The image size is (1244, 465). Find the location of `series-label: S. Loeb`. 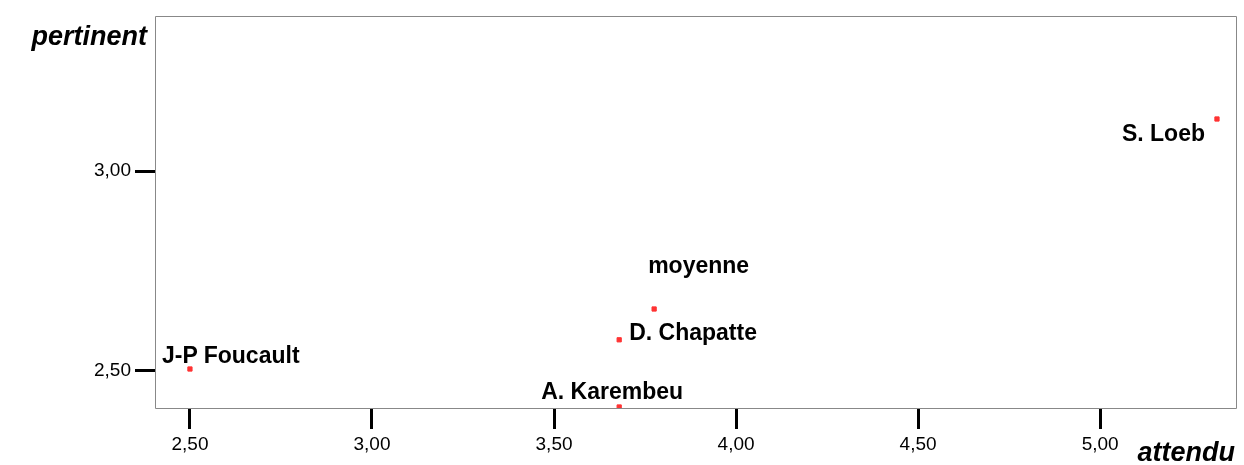

series-label: S. Loeb is located at coordinates (1163, 133).